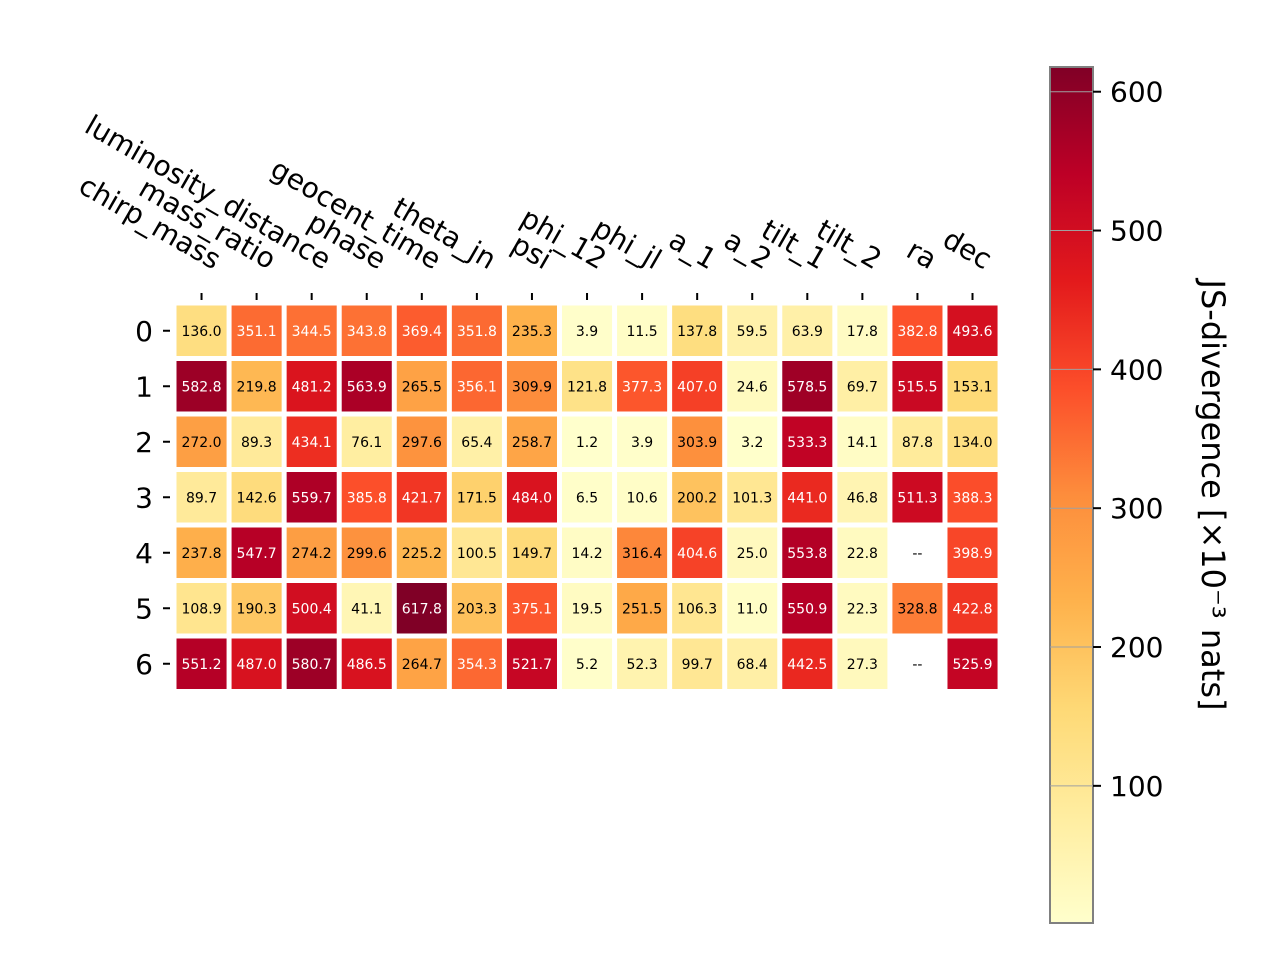  What do you see at coordinates (201, 609) in the screenshot?
I see `cell-value-label: 108.9` at bounding box center [201, 609].